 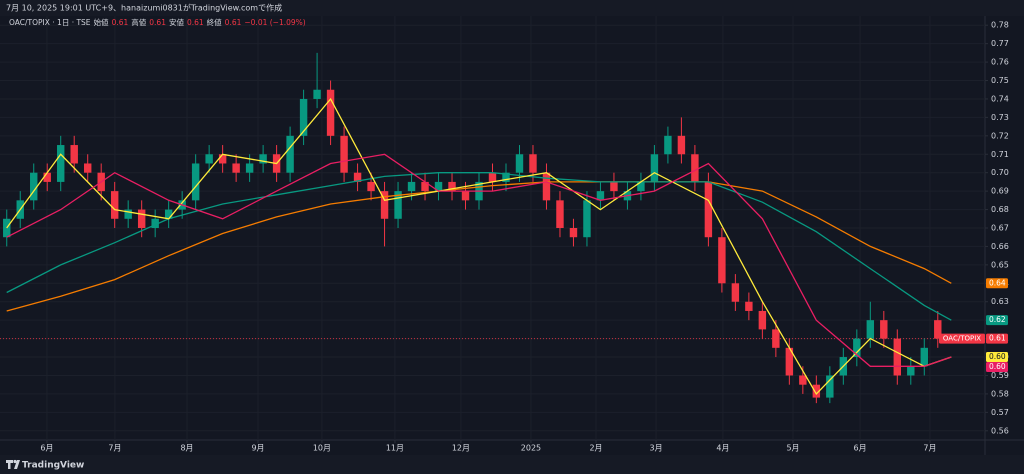 I want to click on x-tick-label: 5月, so click(x=792, y=448).